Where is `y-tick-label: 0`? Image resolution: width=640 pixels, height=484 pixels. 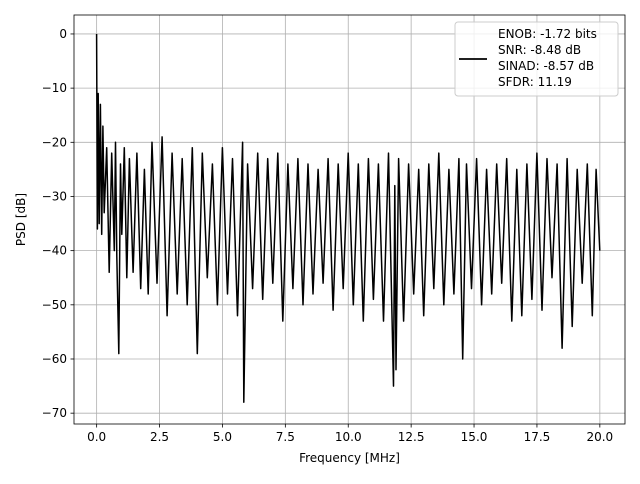 y-tick-label: 0 is located at coordinates (63, 34).